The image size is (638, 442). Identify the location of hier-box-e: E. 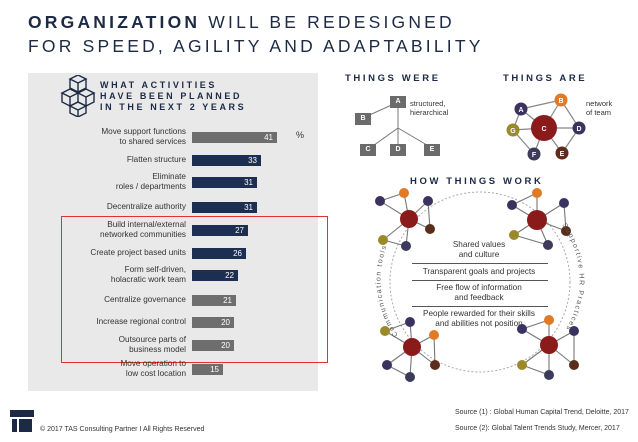
(432, 150).